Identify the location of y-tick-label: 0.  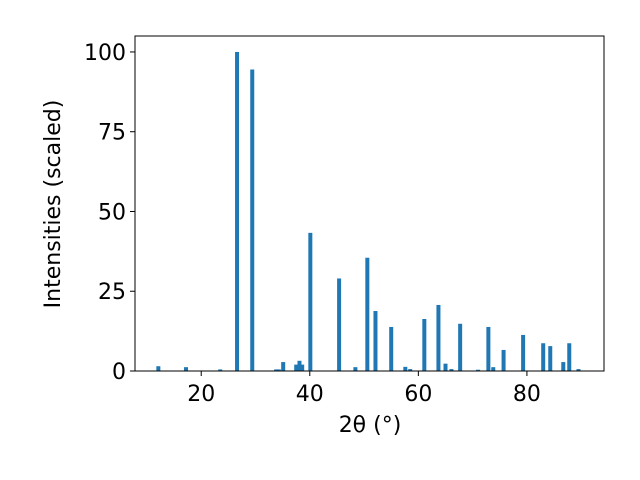
(119, 372).